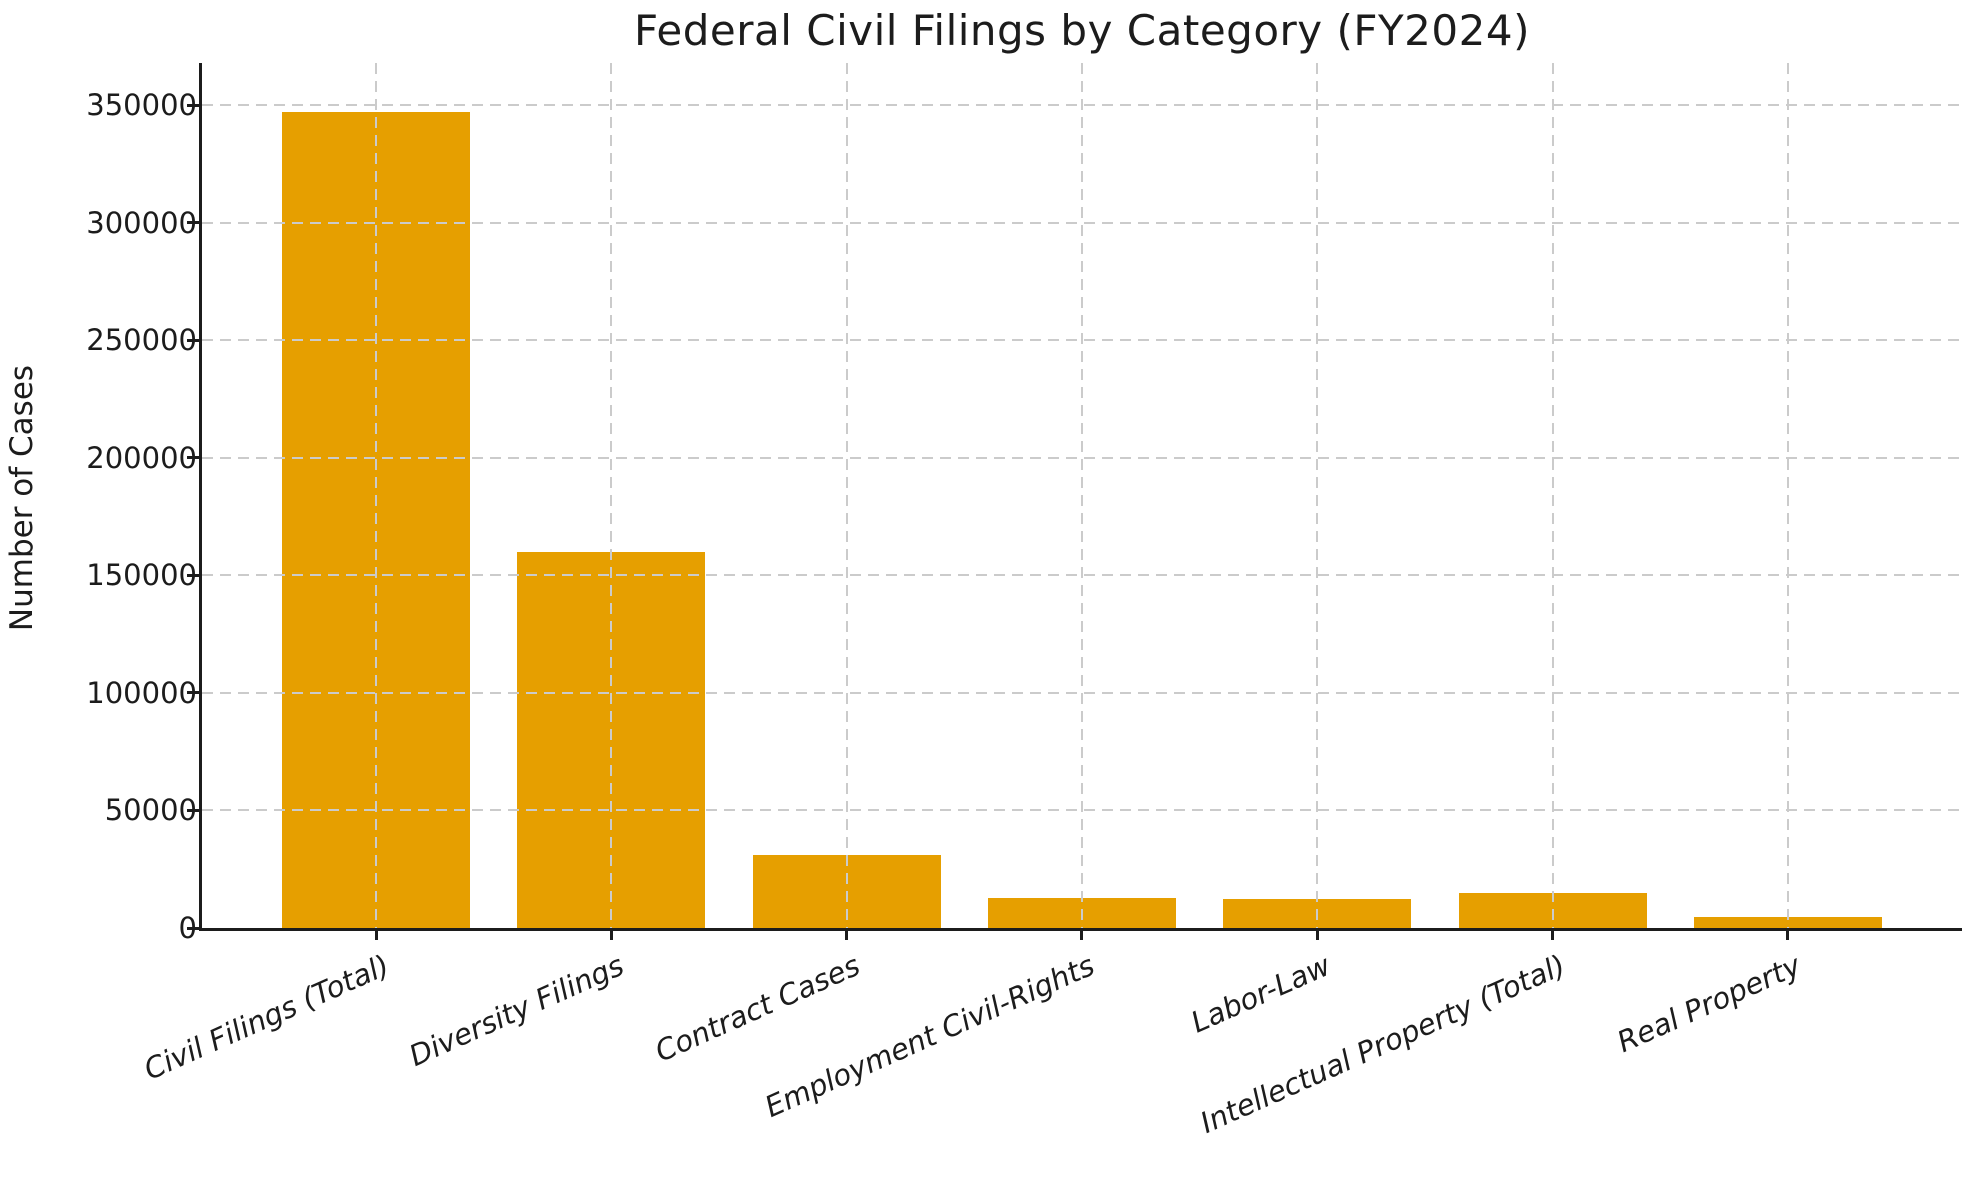  What do you see at coordinates (611, 495) in the screenshot?
I see `v-gridline-diversity-filings` at bounding box center [611, 495].